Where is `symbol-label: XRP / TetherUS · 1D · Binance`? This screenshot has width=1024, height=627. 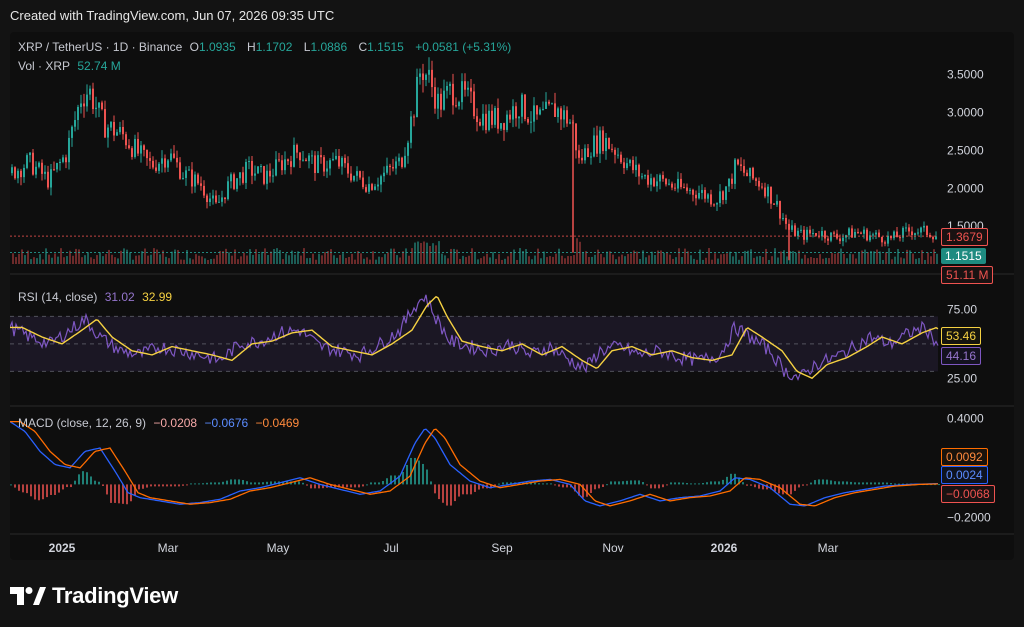 symbol-label: XRP / TetherUS · 1D · Binance is located at coordinates (100, 47).